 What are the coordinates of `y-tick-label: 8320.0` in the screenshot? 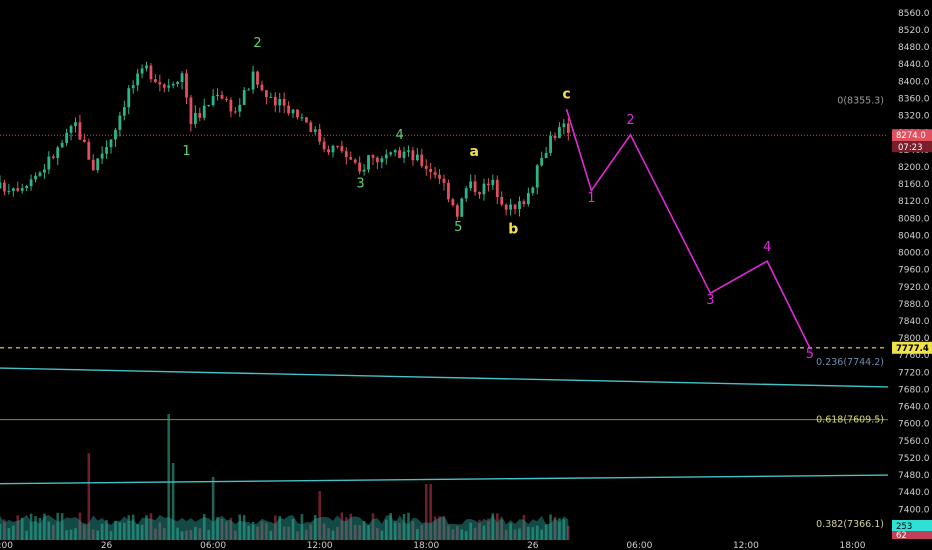 It's located at (914, 117).